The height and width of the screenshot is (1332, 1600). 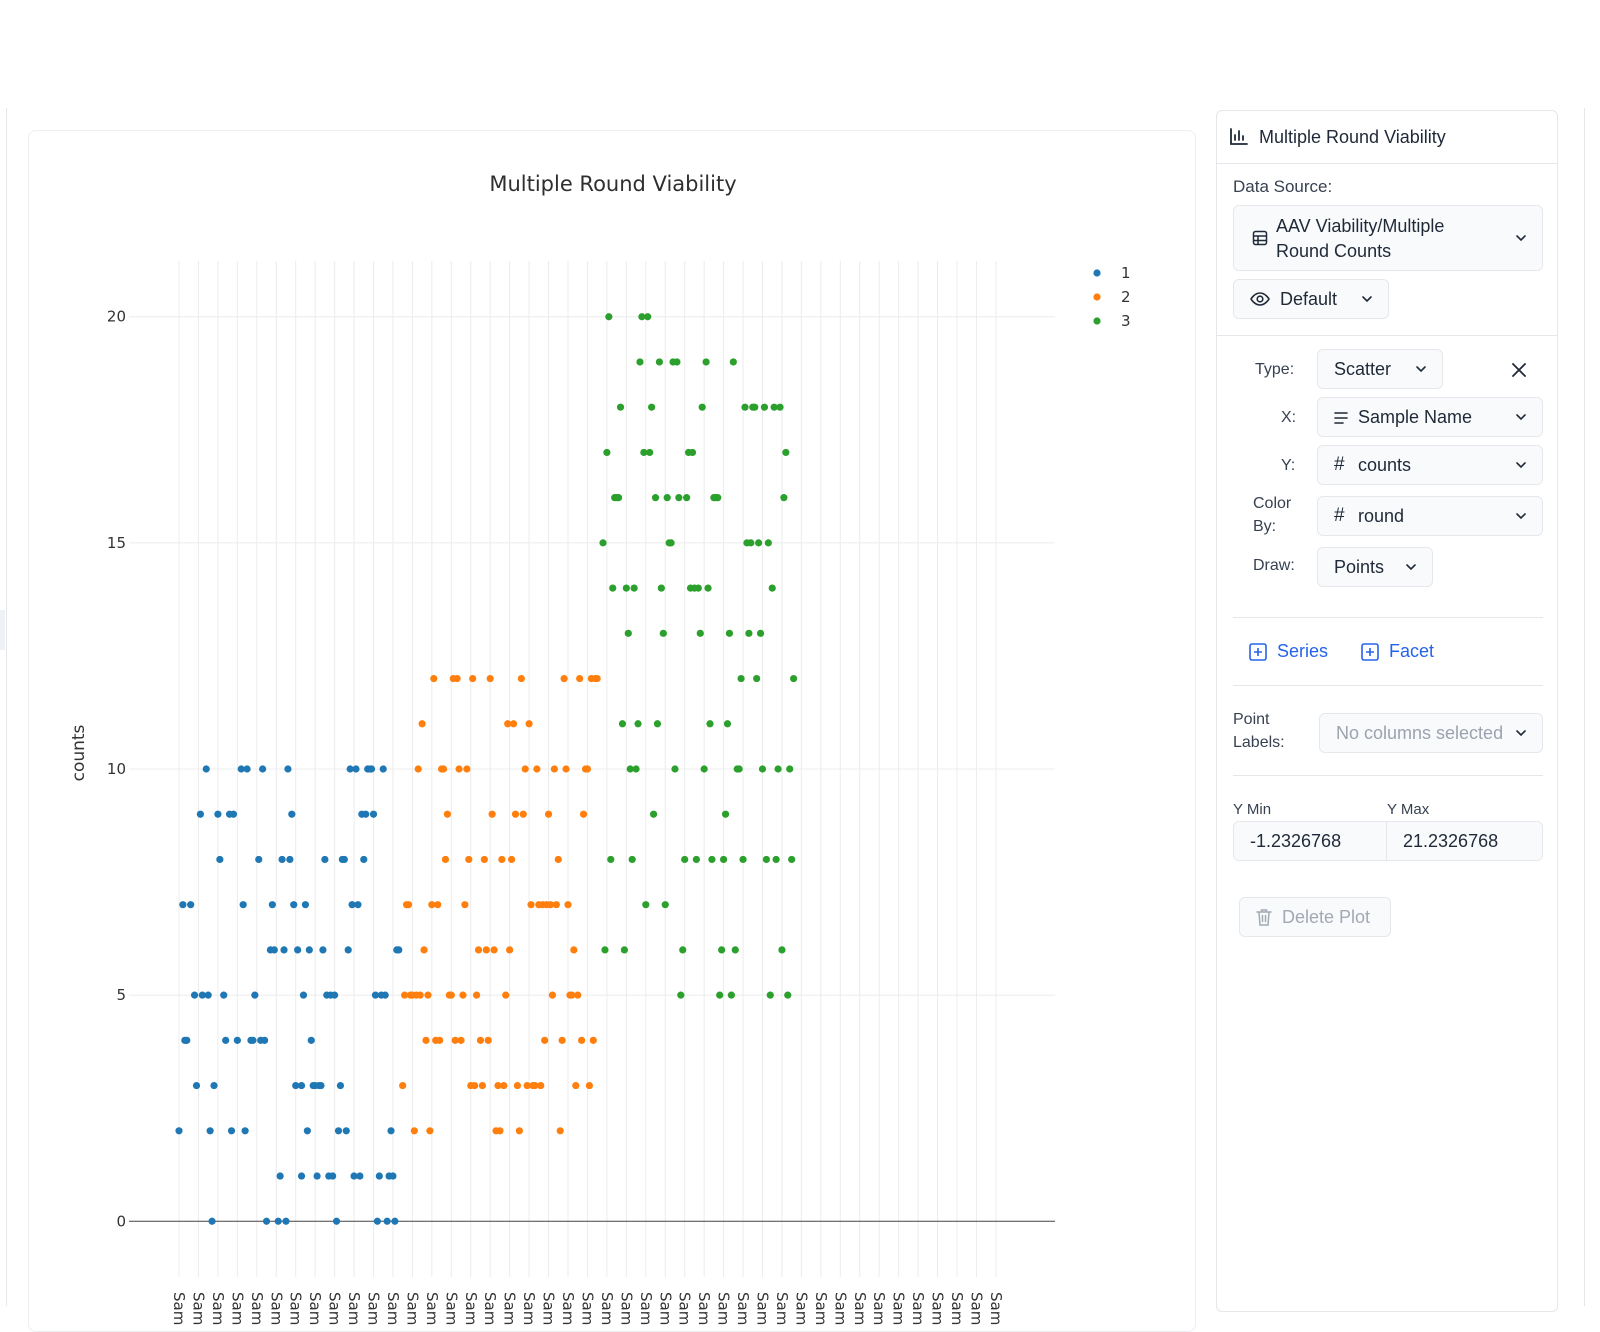 I want to click on point-labels-select: No columns selected, so click(x=1431, y=733).